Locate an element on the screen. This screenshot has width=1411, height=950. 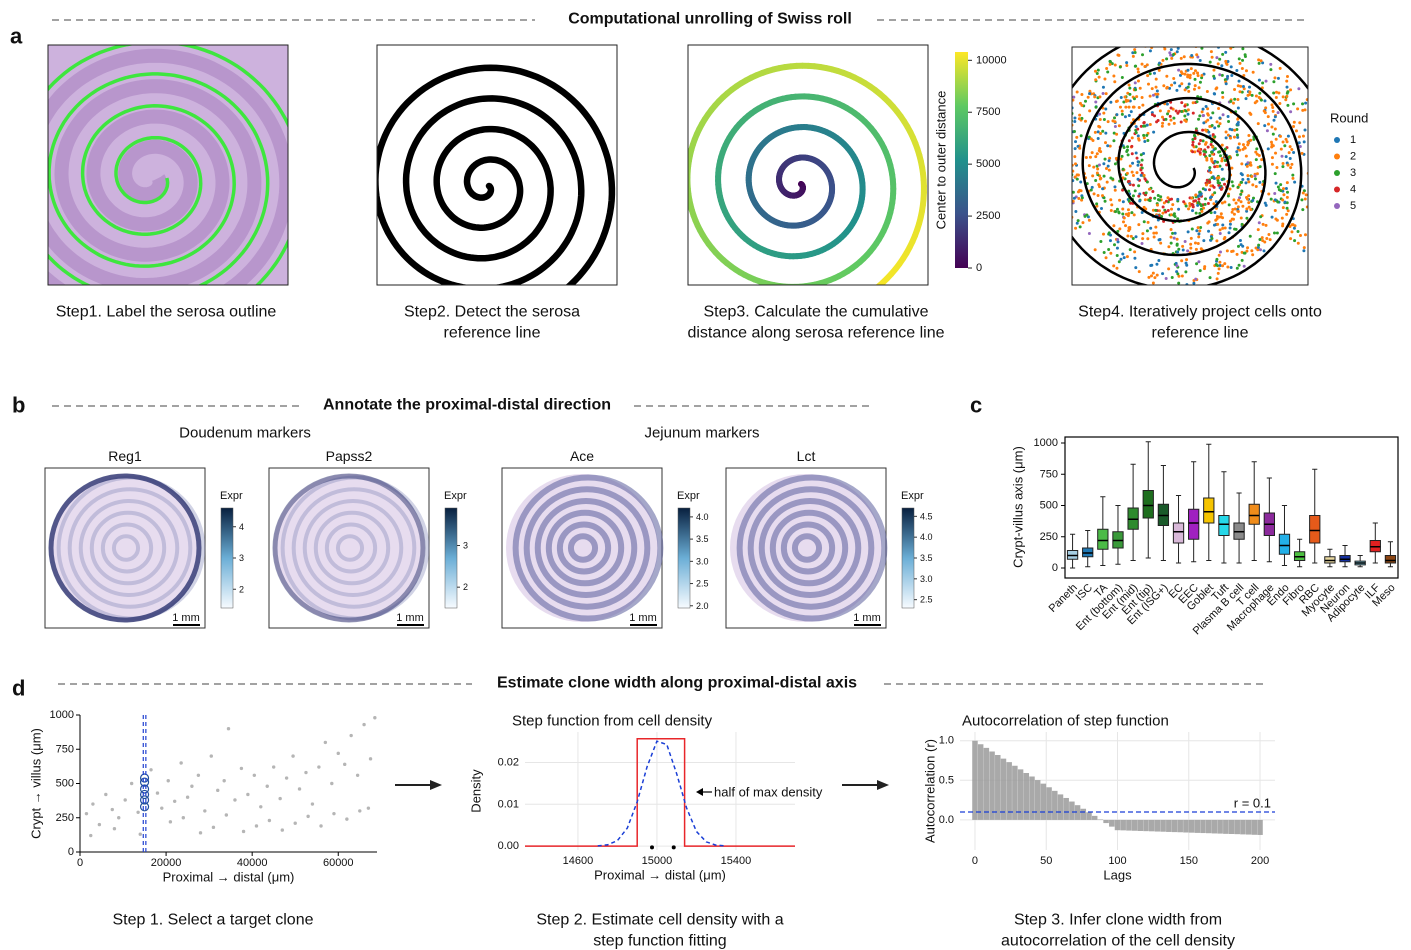
group-title: Jejunum markers is located at coordinates (701, 433).